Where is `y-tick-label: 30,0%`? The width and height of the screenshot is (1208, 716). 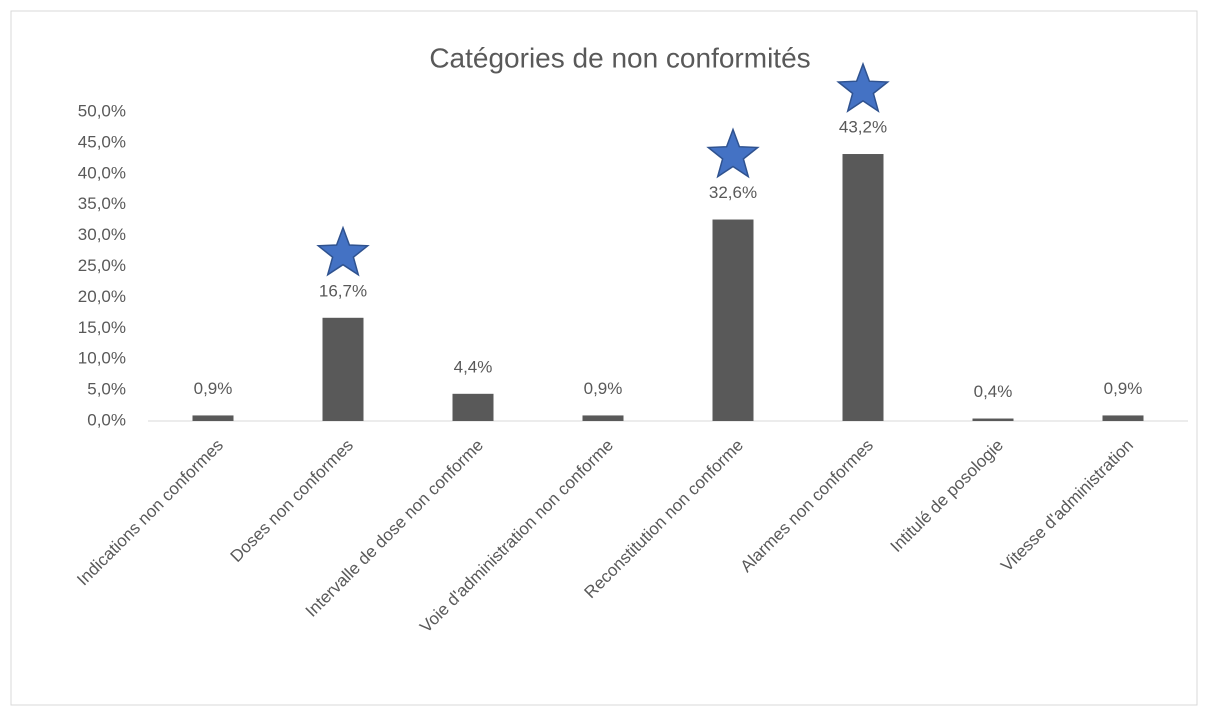 y-tick-label: 30,0% is located at coordinates (102, 234).